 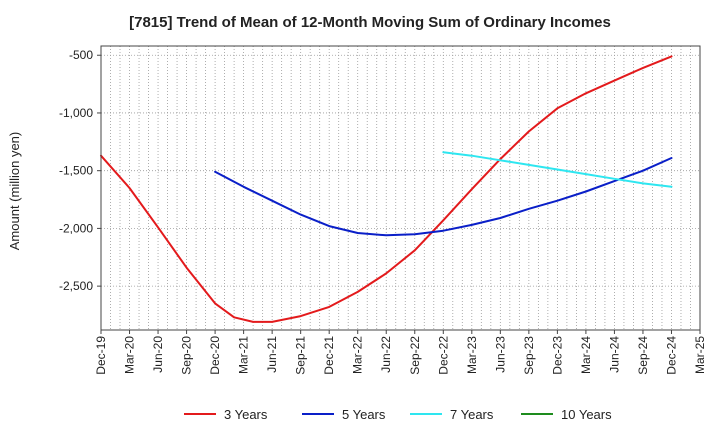 What do you see at coordinates (557, 169) in the screenshot?
I see `series-line-7-years` at bounding box center [557, 169].